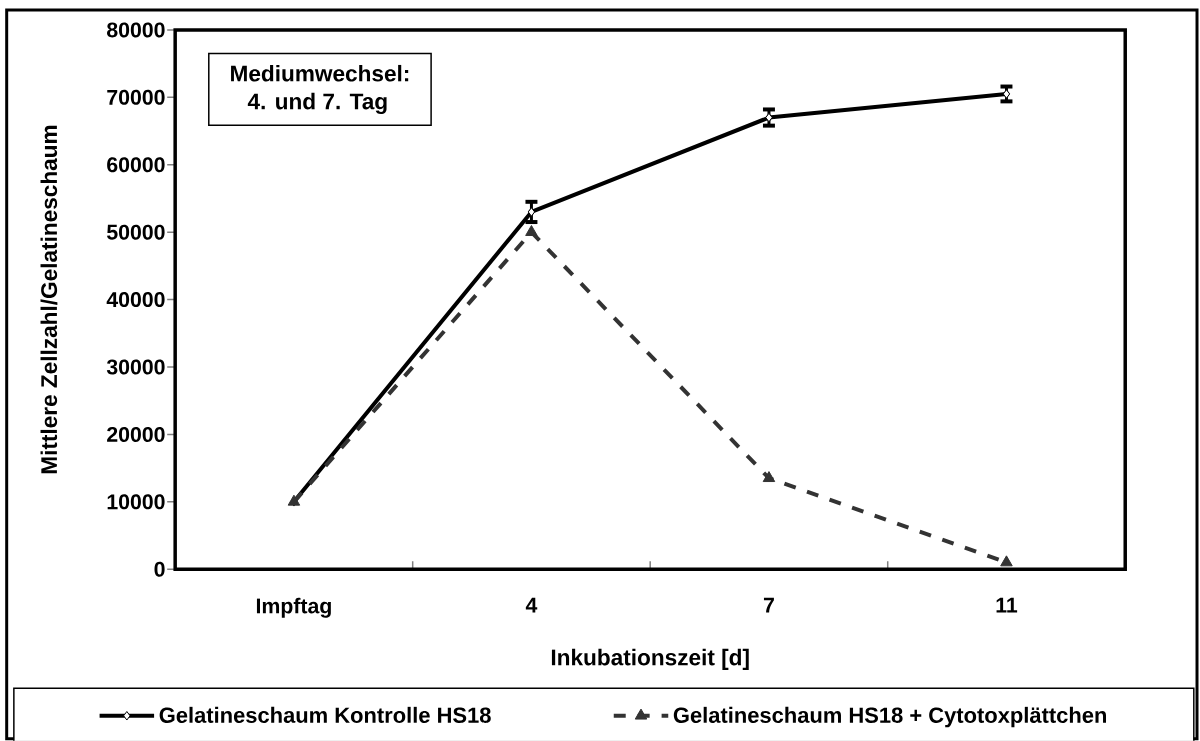 This screenshot has height=741, width=1200. I want to click on legend-label: Gelatineschaum Kontrolle HS18, so click(325, 715).